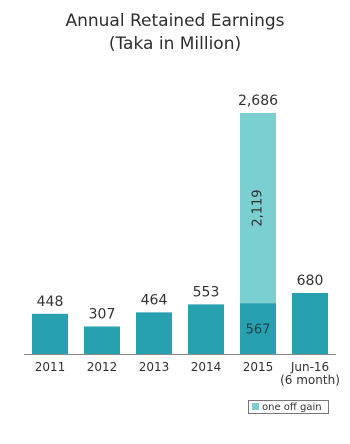 The height and width of the screenshot is (444, 350). Describe the element at coordinates (50, 367) in the screenshot. I see `x-tick-label-0: 2011` at that location.